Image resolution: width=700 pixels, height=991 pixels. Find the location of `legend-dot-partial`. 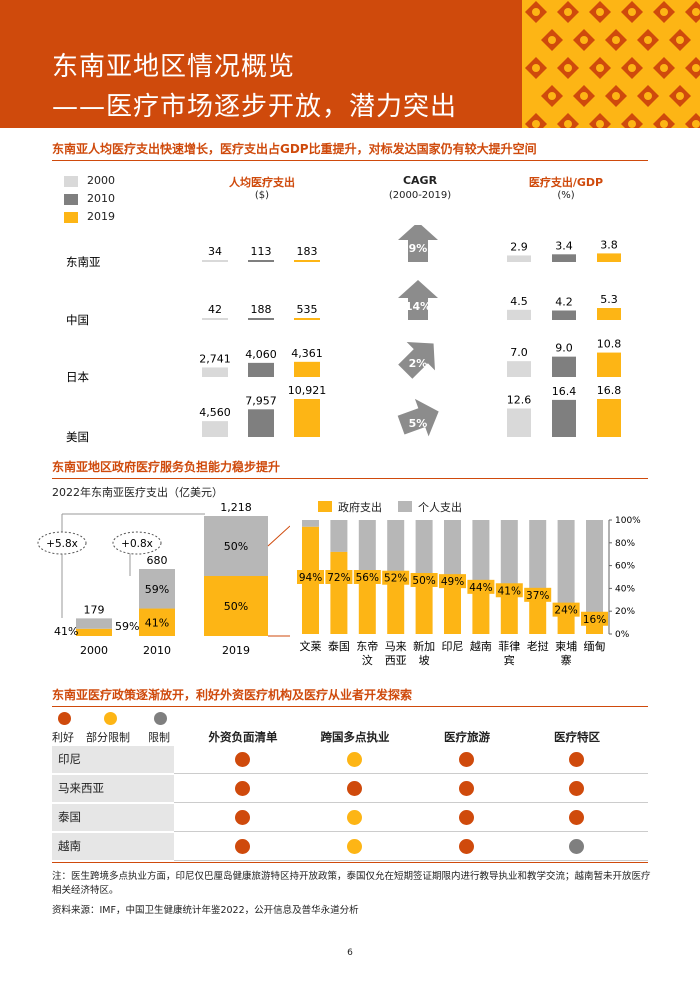

legend-dot-partial is located at coordinates (110, 718).